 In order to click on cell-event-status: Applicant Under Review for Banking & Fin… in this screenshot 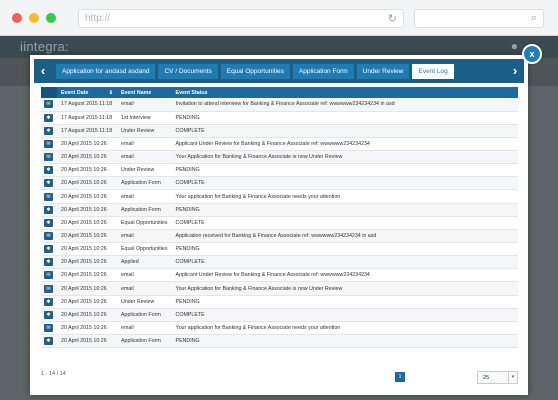, I will do `click(344, 275)`.